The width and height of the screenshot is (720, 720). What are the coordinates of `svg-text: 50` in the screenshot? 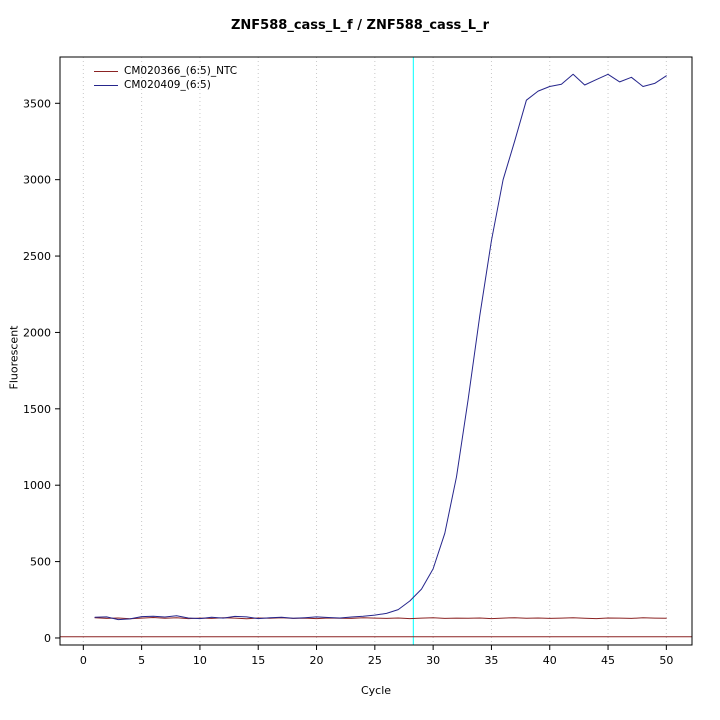 It's located at (666, 660).